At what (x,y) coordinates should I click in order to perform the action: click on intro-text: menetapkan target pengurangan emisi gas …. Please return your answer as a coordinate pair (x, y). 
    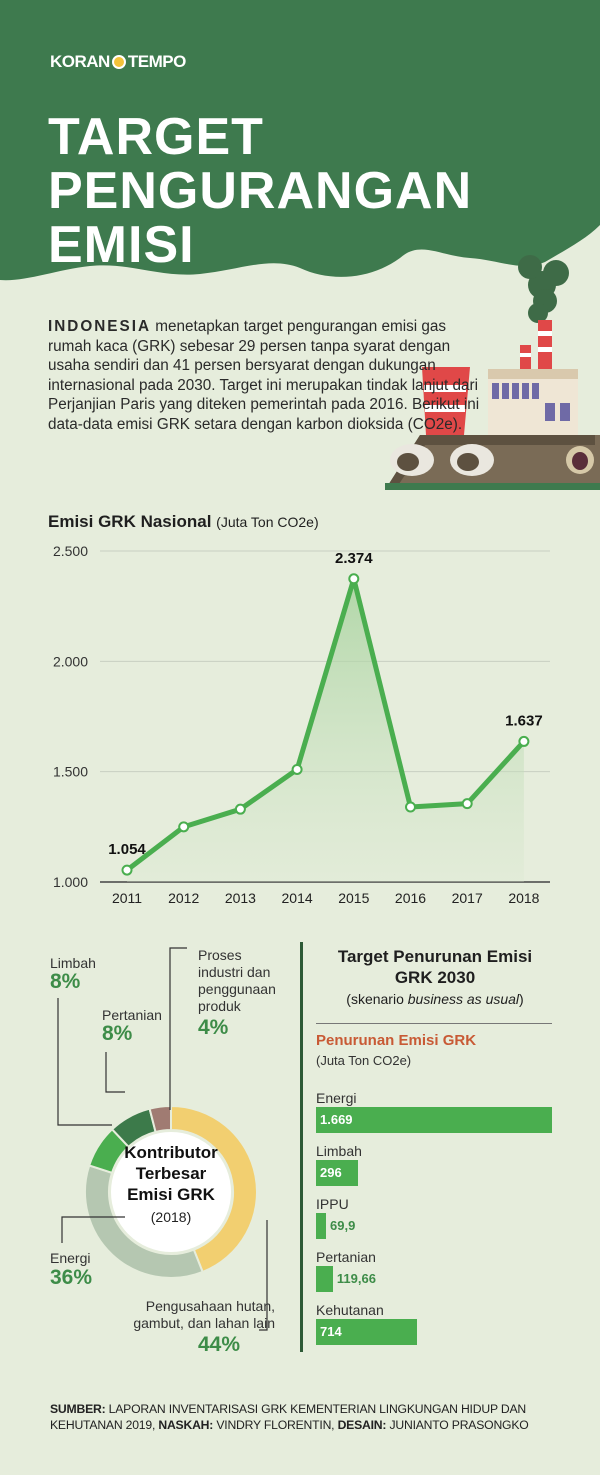
    Looking at the image, I should click on (264, 375).